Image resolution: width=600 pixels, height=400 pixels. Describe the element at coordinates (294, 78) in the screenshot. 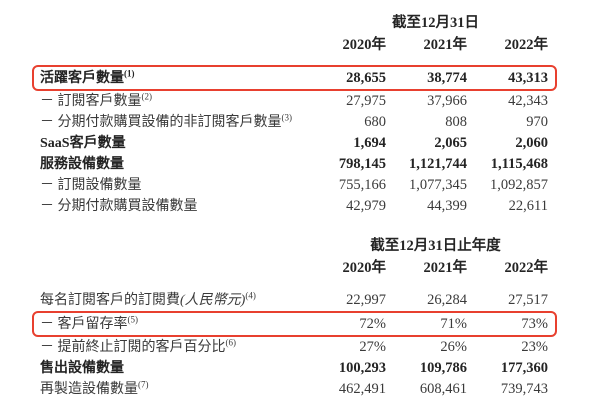

I see `row-active-customers: 活躍客戶數量(1) 28,655 38,774 43,313` at that location.